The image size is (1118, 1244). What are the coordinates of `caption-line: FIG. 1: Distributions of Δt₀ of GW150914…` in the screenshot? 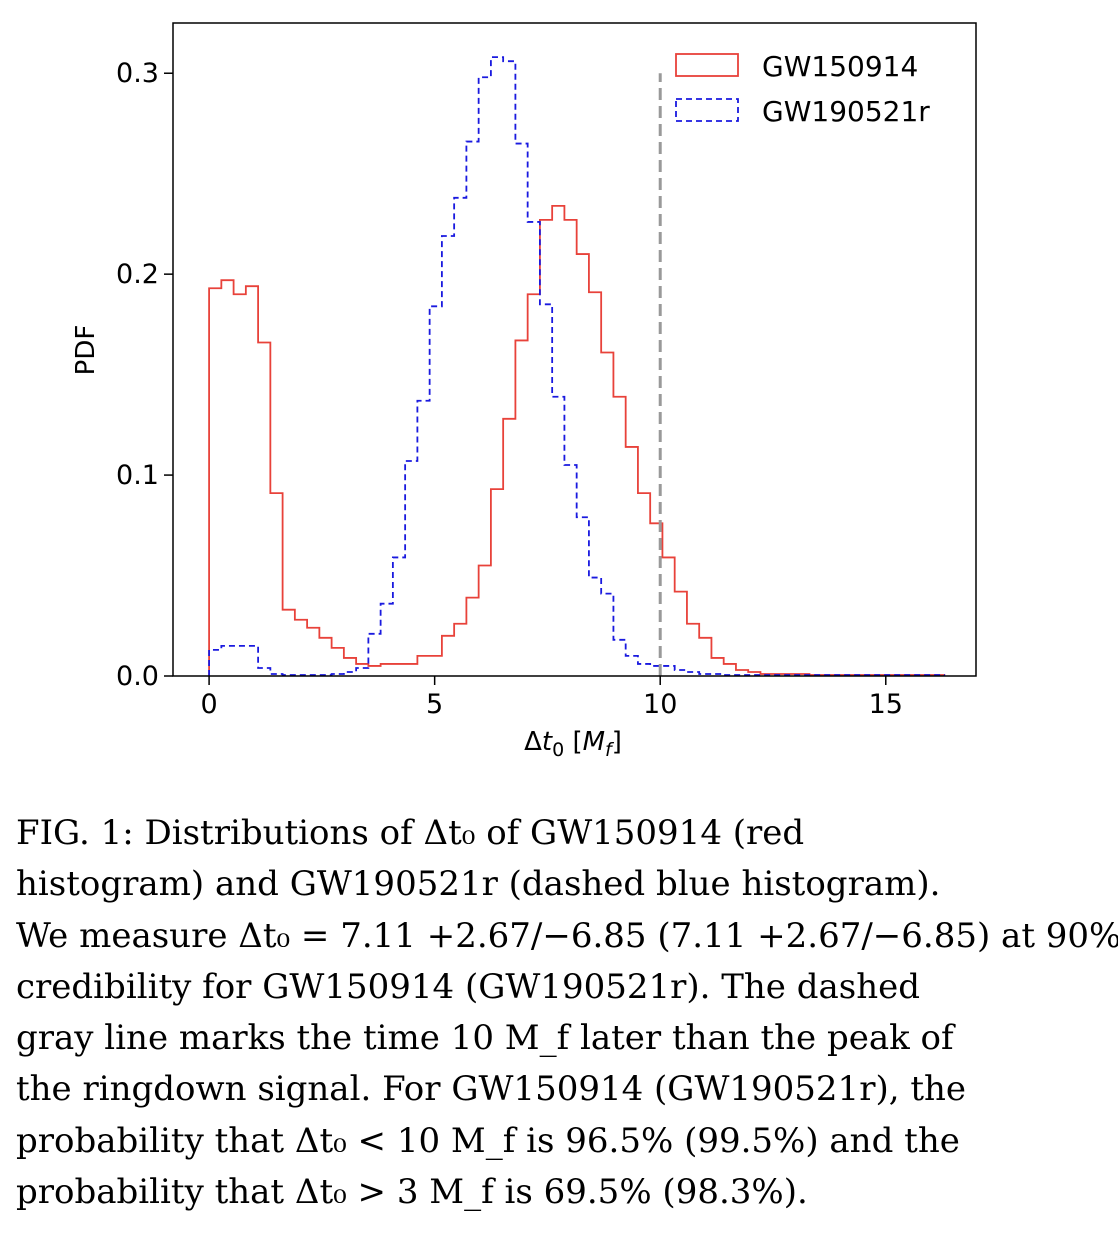 It's located at (410, 833).